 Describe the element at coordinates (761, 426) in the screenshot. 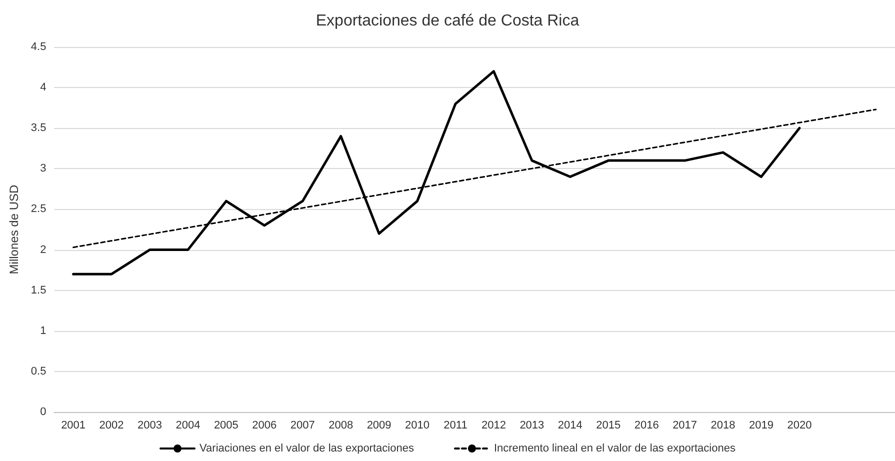

I see `x-tick-label: 2019` at that location.